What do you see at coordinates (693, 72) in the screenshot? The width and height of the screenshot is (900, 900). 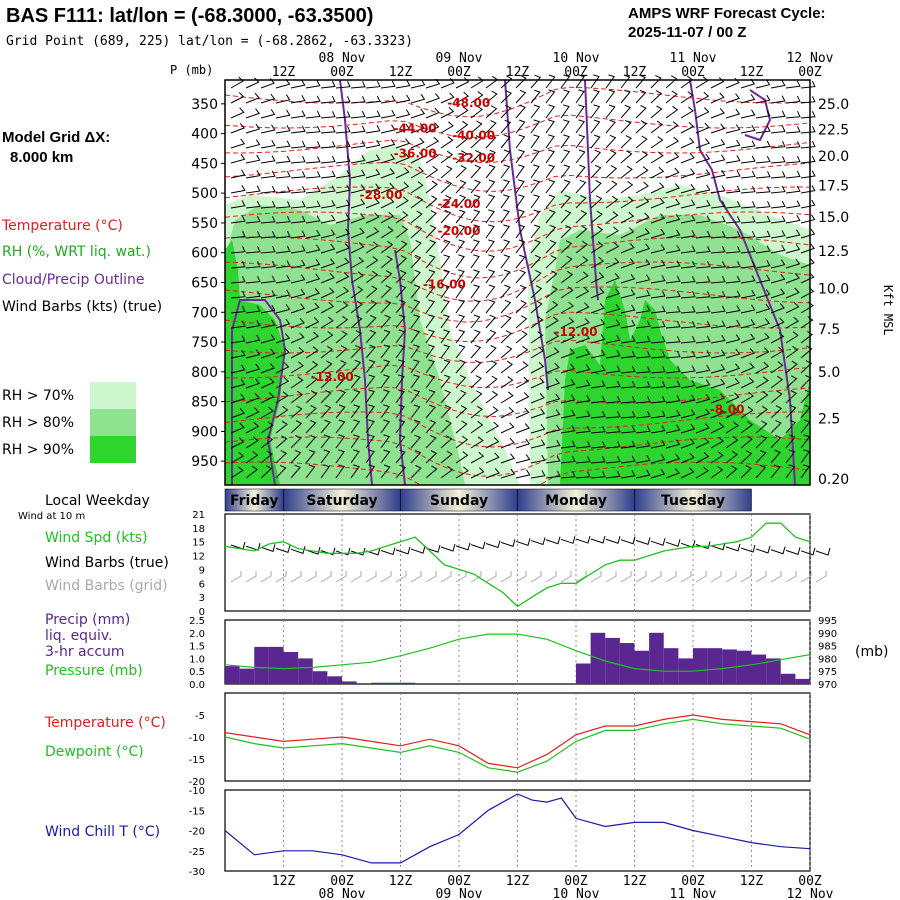 I see `top-time-label: 00Z` at bounding box center [693, 72].